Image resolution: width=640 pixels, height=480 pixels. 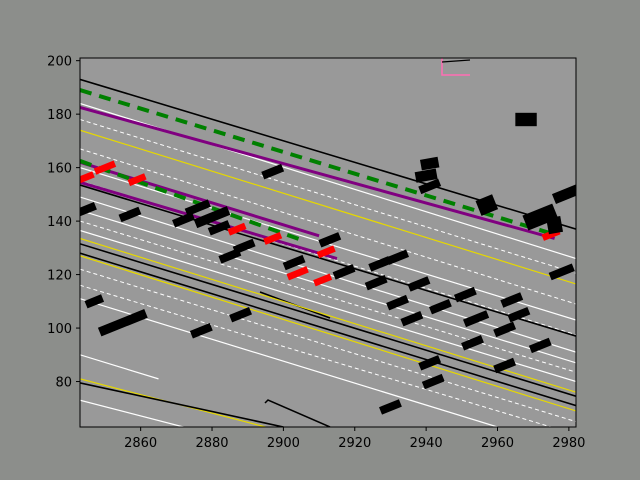 What do you see at coordinates (283, 443) in the screenshot?
I see `x-tick-label: 2900` at bounding box center [283, 443].